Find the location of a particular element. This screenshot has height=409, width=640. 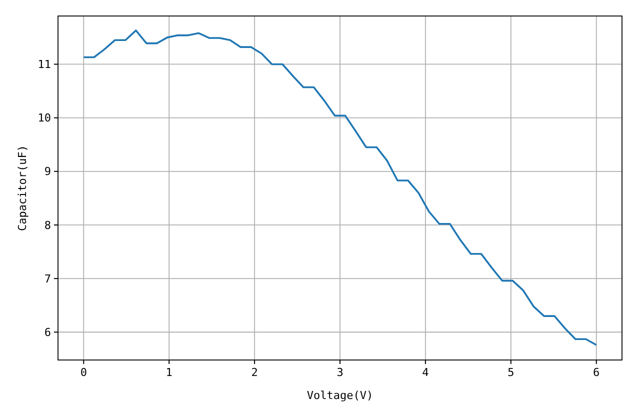

x-tick-label: 0 is located at coordinates (83, 372).